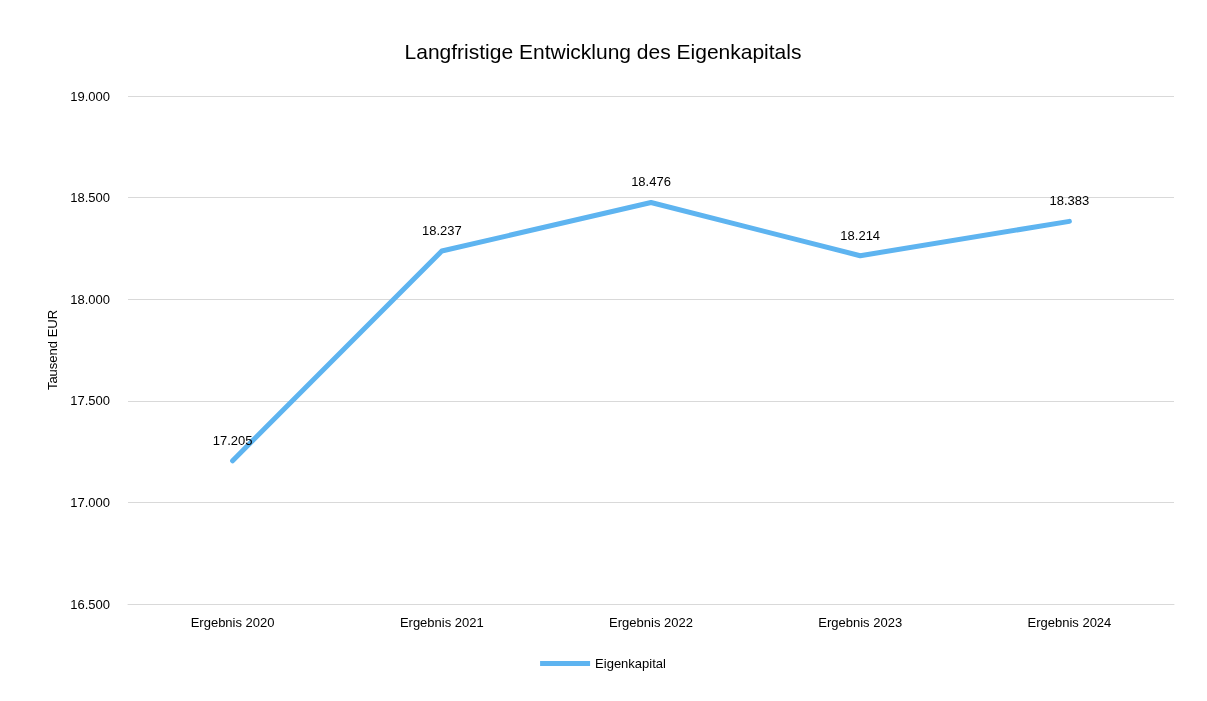 The image size is (1207, 701). What do you see at coordinates (603, 51) in the screenshot?
I see `chart-title: Langfristige Entwicklung des Eigenkapitals` at bounding box center [603, 51].